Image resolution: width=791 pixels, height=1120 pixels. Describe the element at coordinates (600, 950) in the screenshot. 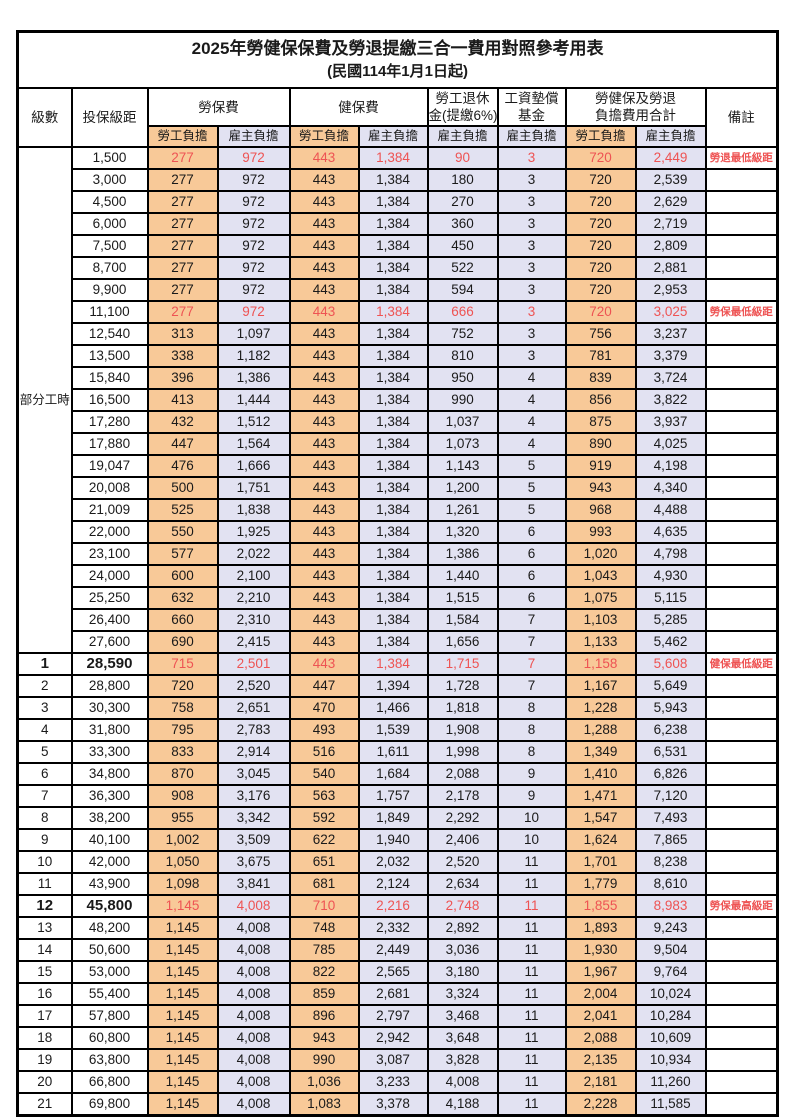

I see `total-employee-cell: 1,930` at that location.